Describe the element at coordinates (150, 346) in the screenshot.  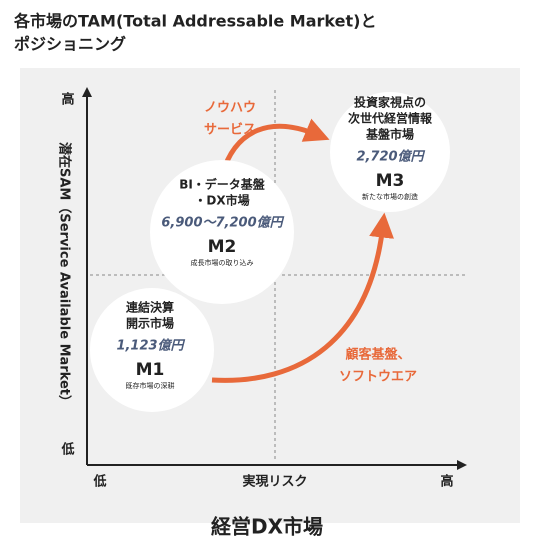
I see `market-size: 1,123億円` at that location.